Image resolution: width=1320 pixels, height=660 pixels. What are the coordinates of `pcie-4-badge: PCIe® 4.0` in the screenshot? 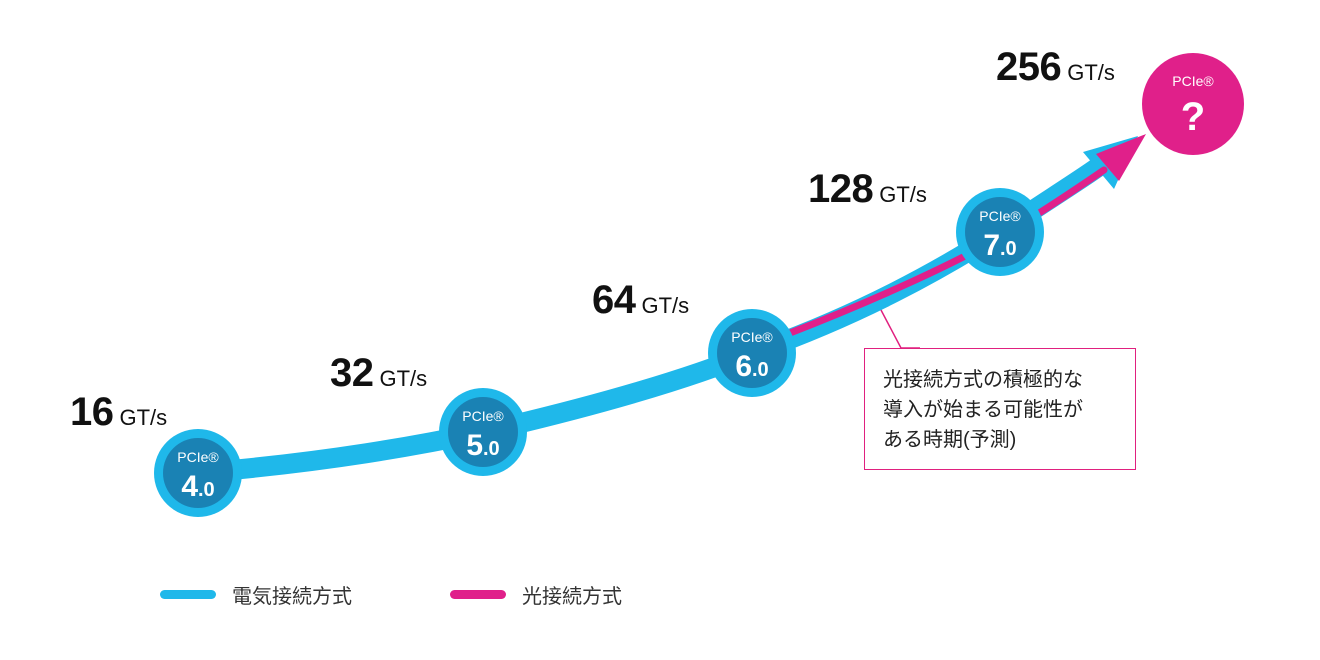 It's located at (198, 473).